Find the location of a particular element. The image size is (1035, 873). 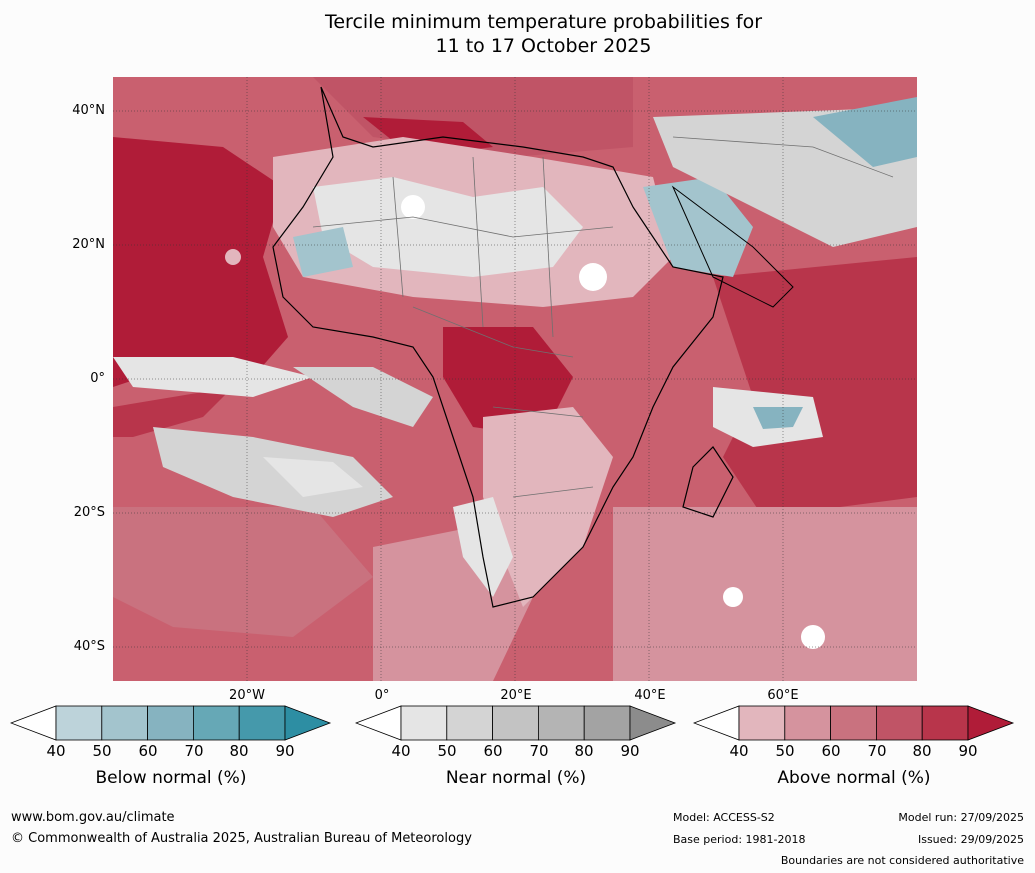

colorbar-above-normal is located at coordinates (854, 723).